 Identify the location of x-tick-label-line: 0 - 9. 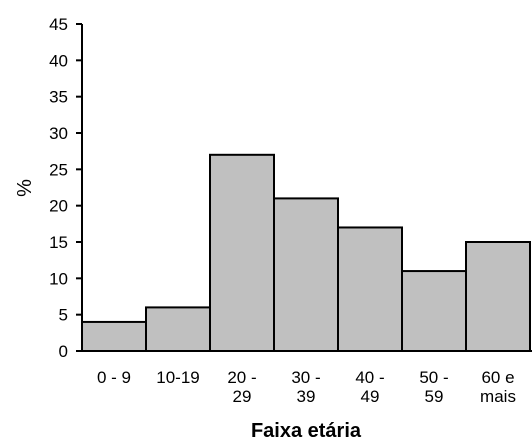
(114, 377).